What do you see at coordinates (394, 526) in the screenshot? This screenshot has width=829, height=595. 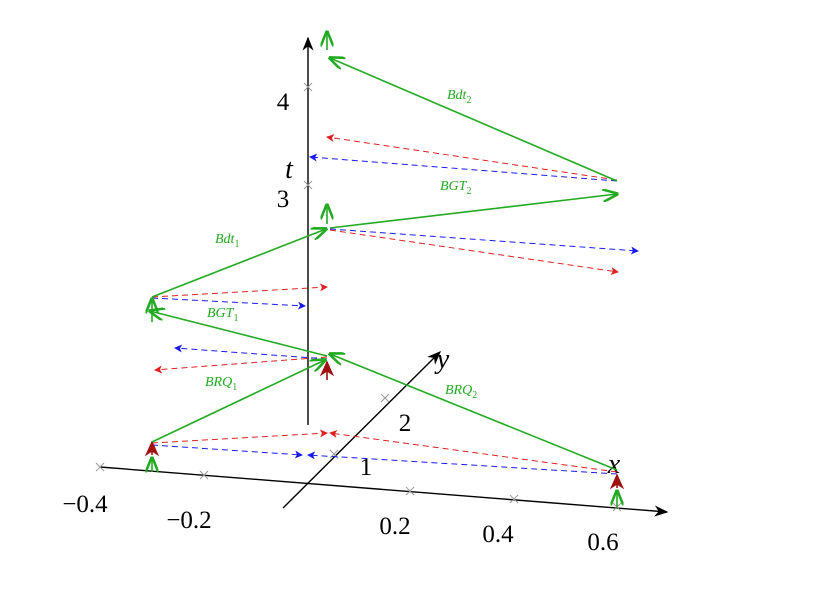 I see `x-tick-label: 0.2` at bounding box center [394, 526].